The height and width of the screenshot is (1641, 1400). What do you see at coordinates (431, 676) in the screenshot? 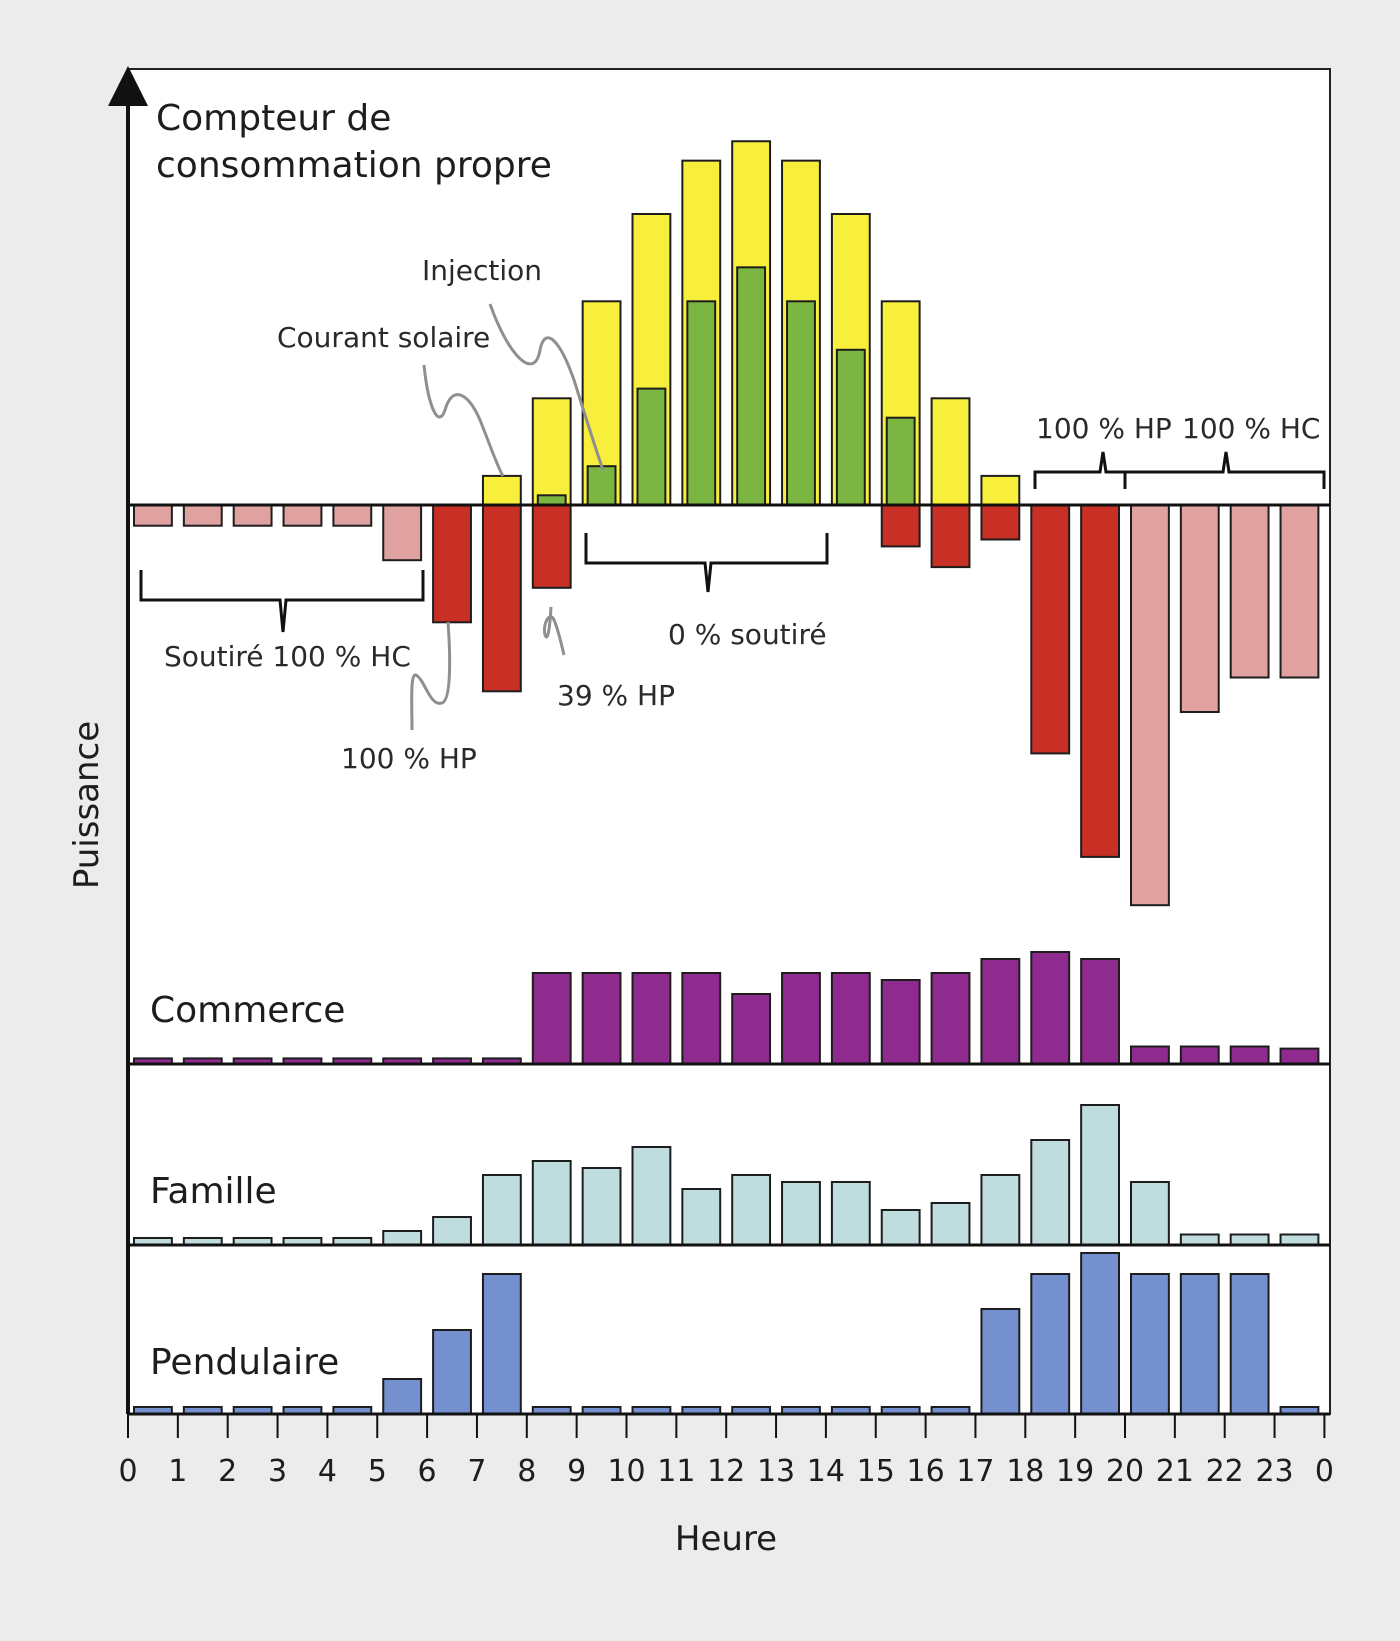
I see `high-tariff-leader` at bounding box center [431, 676].